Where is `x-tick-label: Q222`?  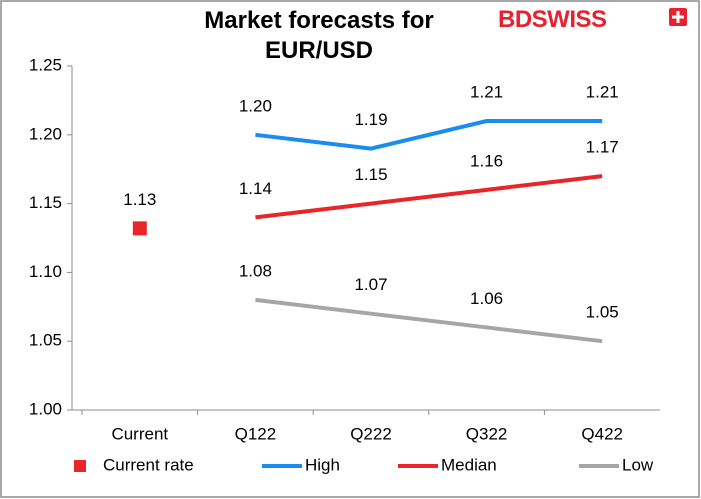
x-tick-label: Q222 is located at coordinates (371, 433).